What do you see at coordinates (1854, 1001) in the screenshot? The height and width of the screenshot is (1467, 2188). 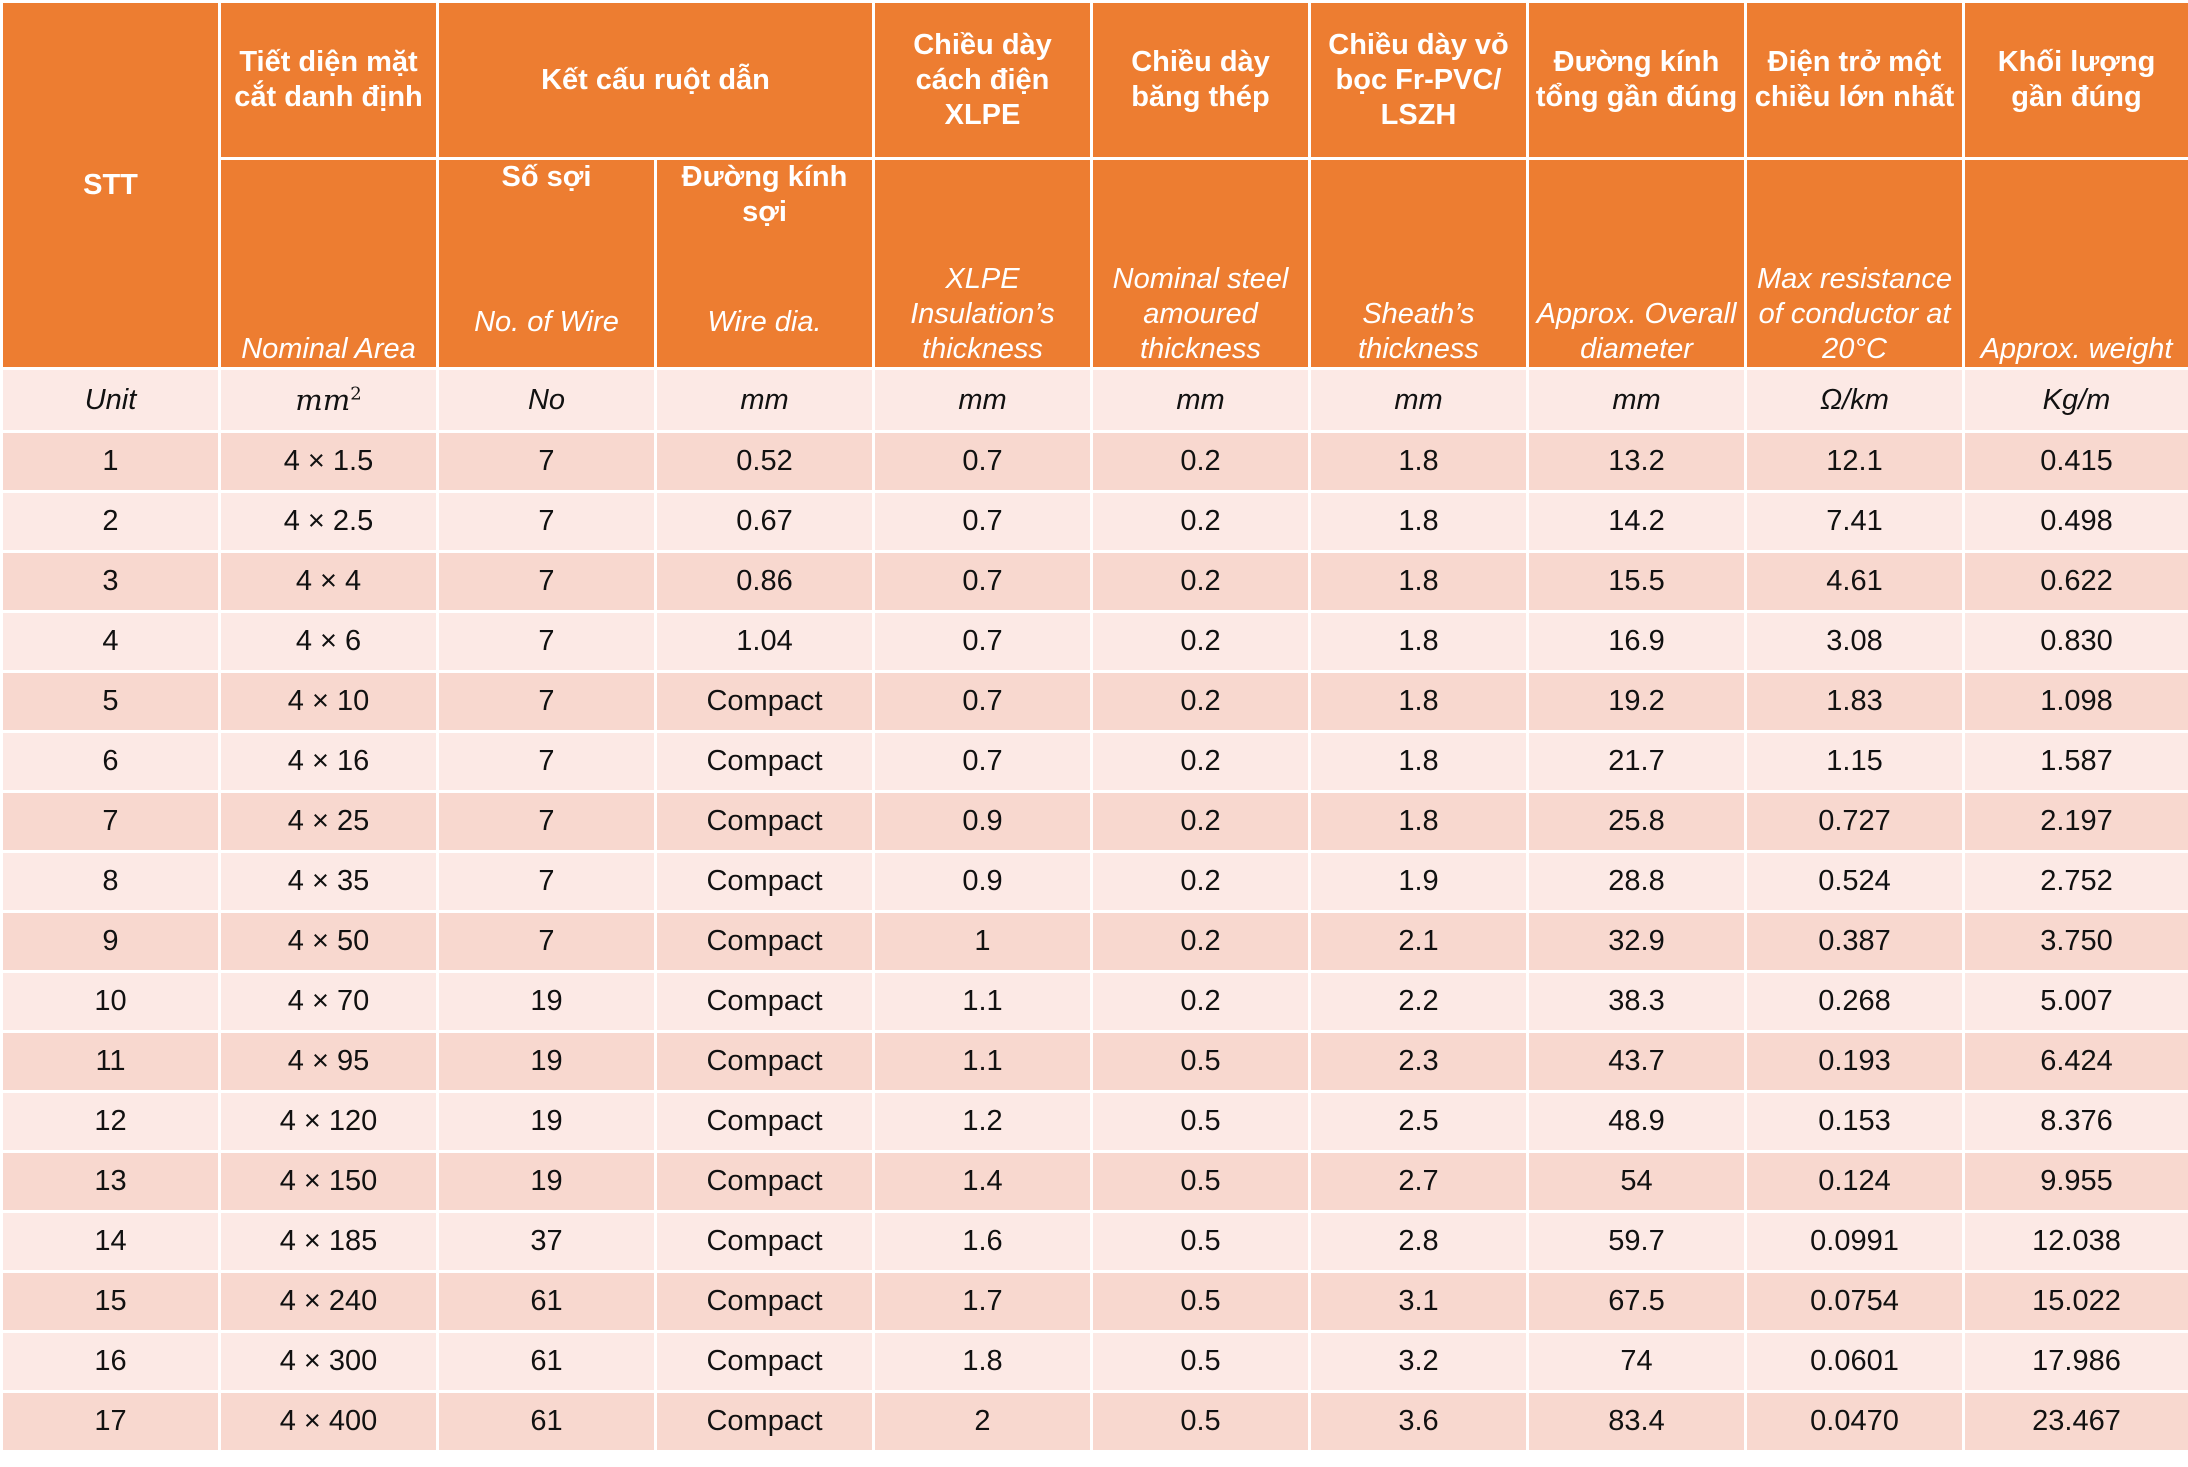 I see `resistance-cell: 0.268` at bounding box center [1854, 1001].